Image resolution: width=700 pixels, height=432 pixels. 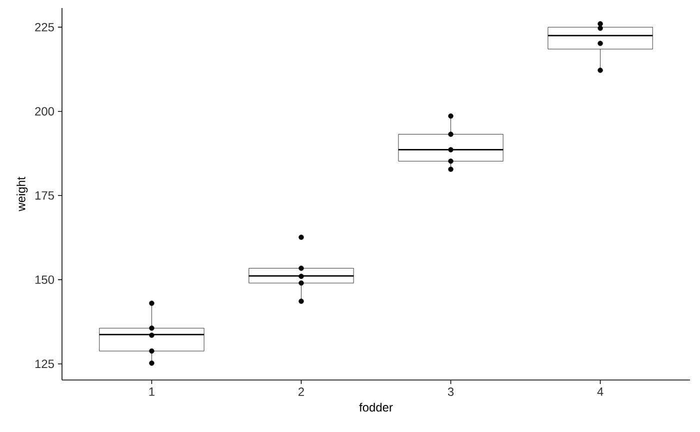 I want to click on x-tick-label: 3, so click(x=451, y=392).